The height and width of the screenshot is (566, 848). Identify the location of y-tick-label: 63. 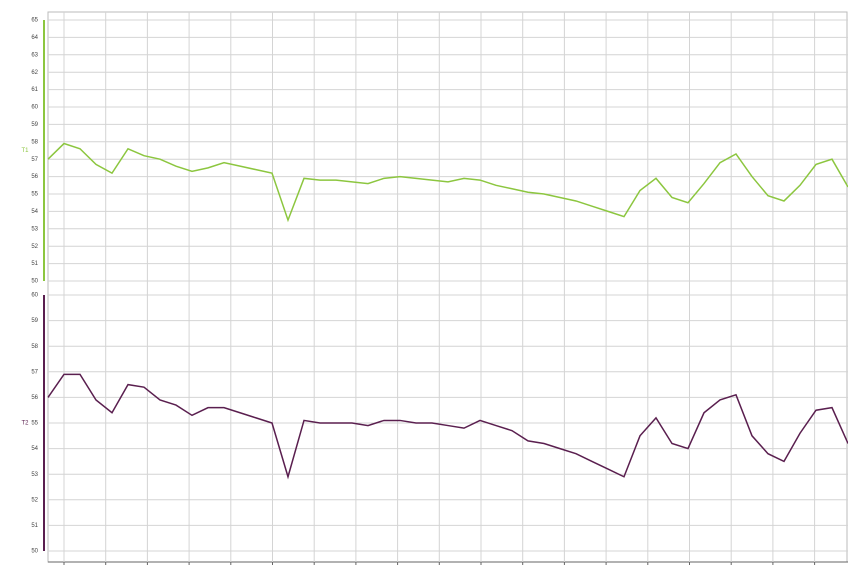
(34, 55).